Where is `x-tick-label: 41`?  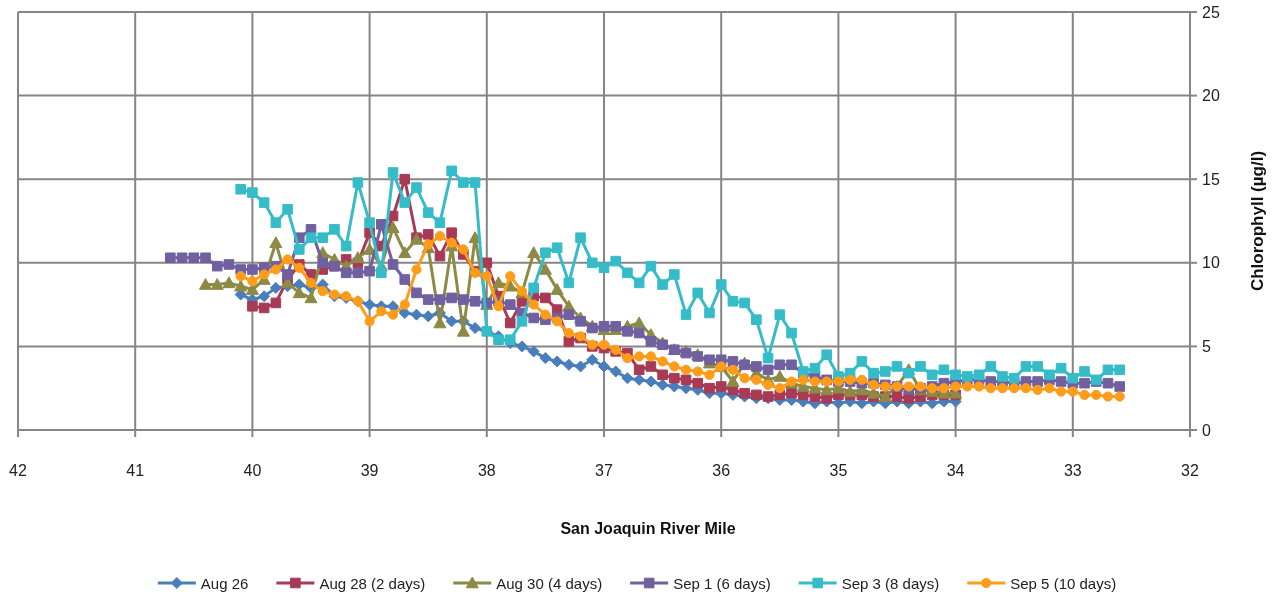 x-tick-label: 41 is located at coordinates (135, 470).